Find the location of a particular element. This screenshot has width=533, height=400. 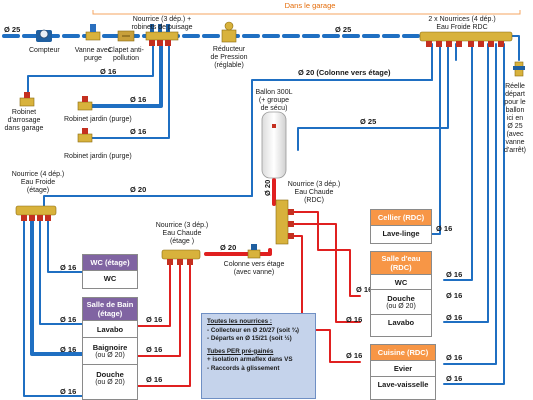

label-ballon-3: de sécu) is located at coordinates (274, 108).